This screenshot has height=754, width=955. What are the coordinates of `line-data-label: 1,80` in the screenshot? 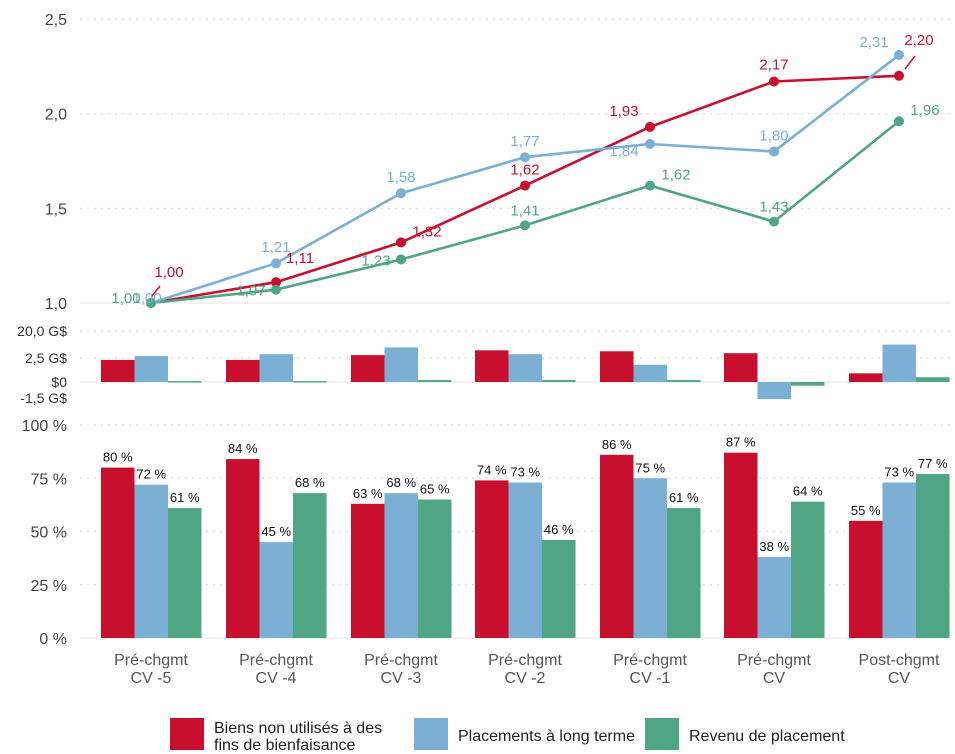 It's located at (773, 136).